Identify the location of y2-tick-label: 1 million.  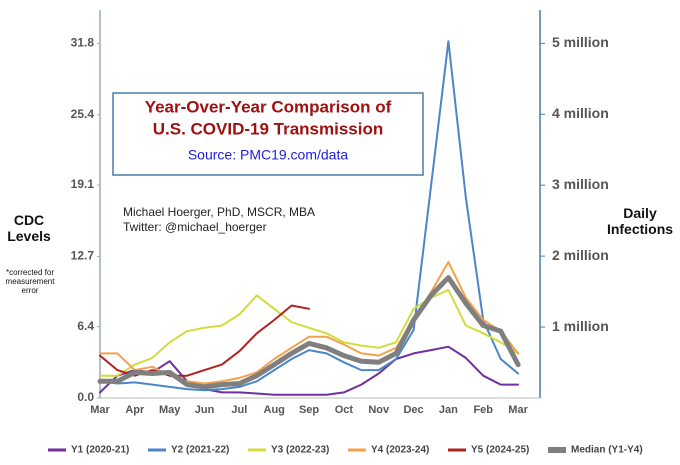
(580, 326).